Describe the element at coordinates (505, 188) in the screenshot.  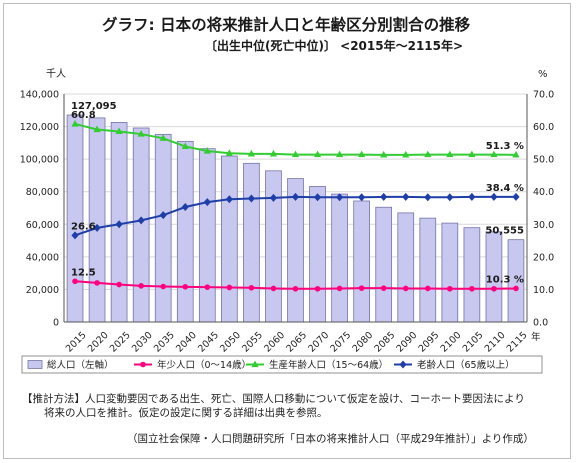
I see `data-label: 38.4 %` at that location.